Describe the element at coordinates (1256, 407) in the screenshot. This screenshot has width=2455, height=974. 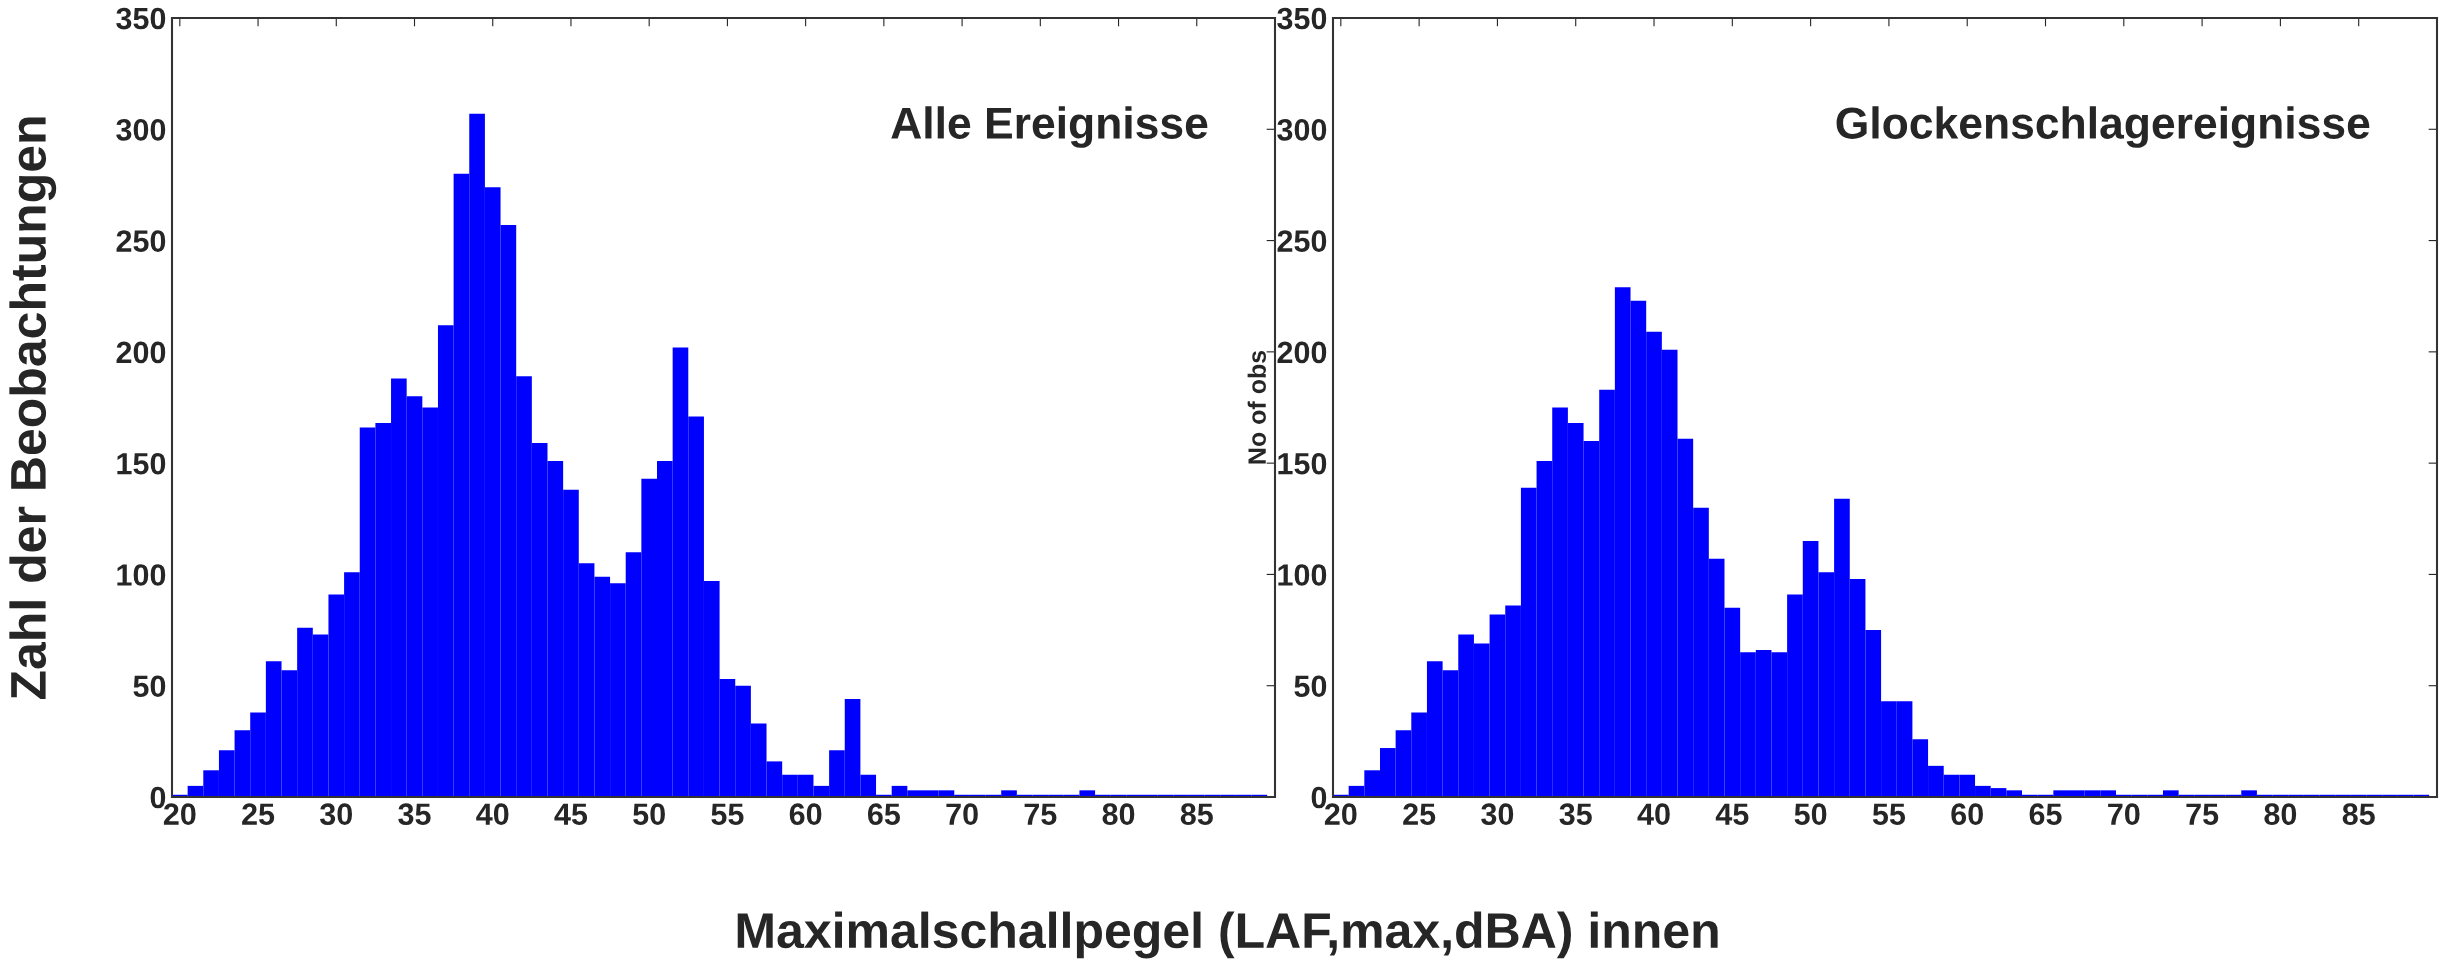
I see `y-axis-title: No of obs` at that location.